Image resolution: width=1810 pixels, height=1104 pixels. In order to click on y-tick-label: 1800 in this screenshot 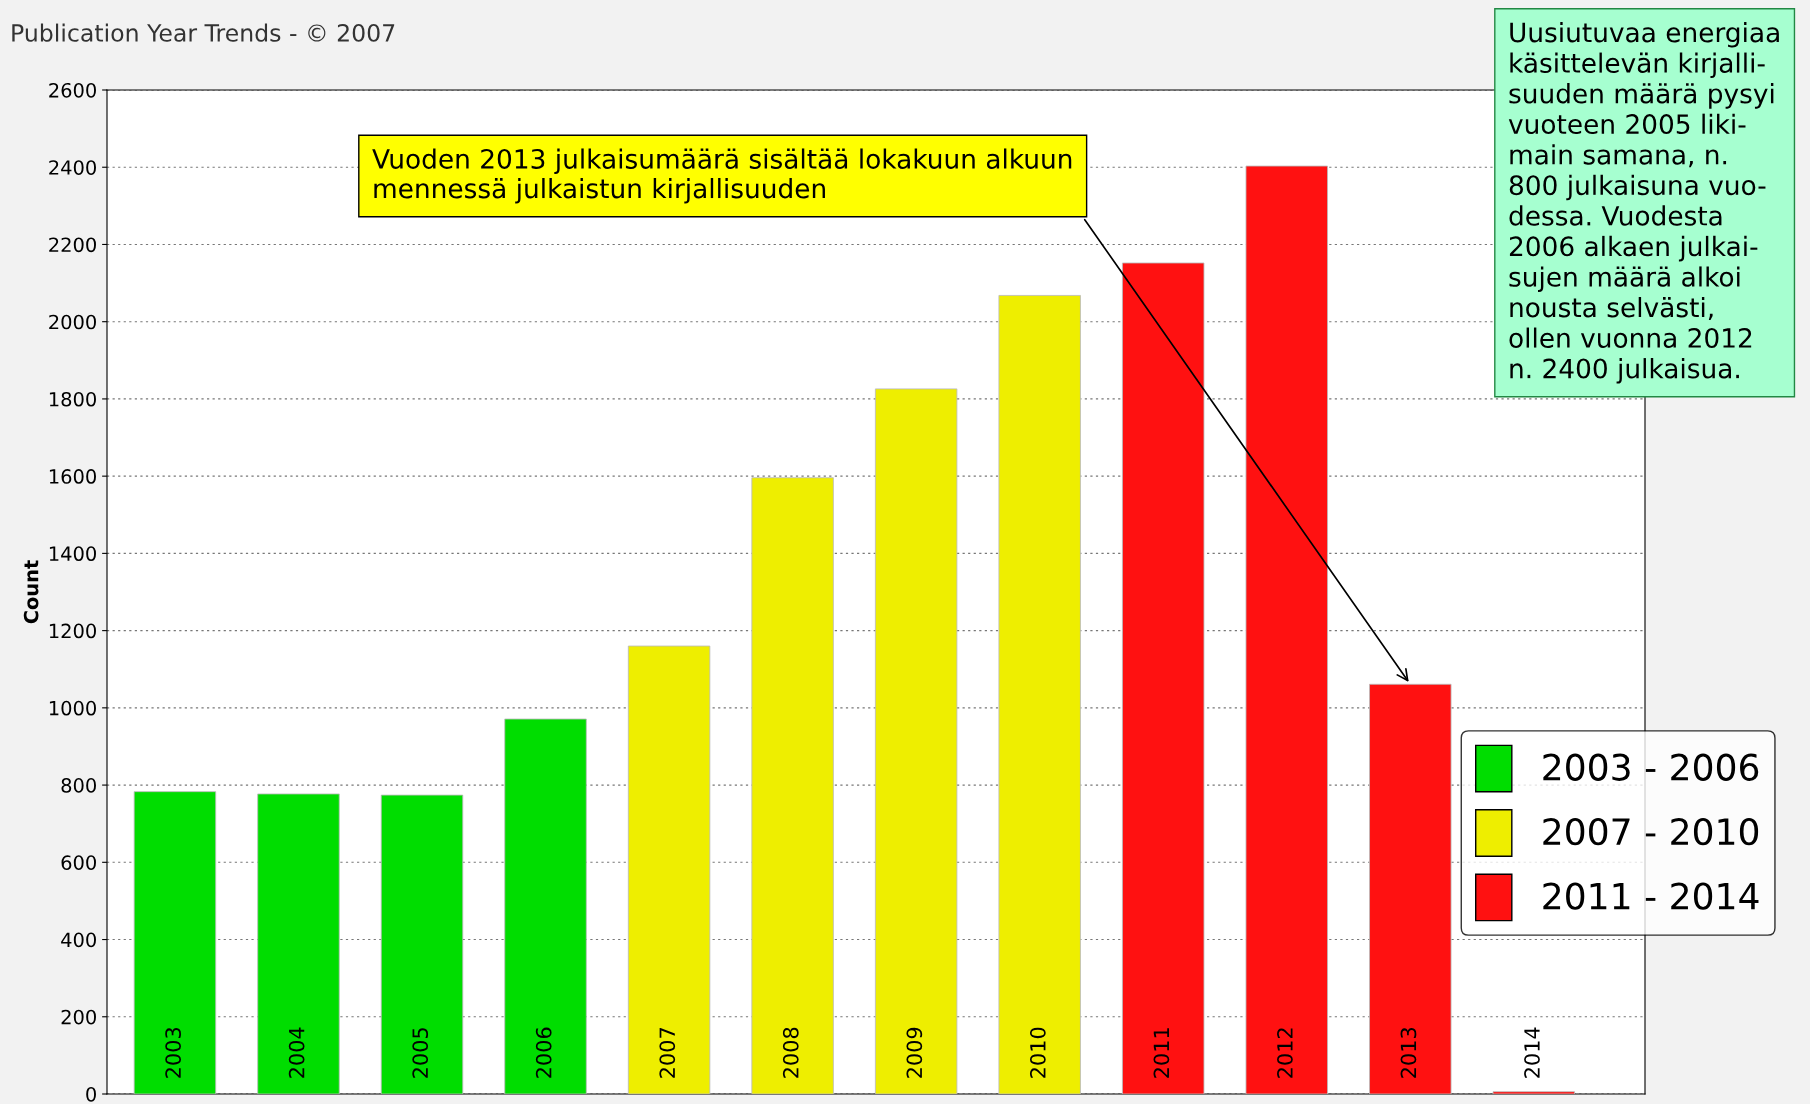, I will do `click(72, 399)`.